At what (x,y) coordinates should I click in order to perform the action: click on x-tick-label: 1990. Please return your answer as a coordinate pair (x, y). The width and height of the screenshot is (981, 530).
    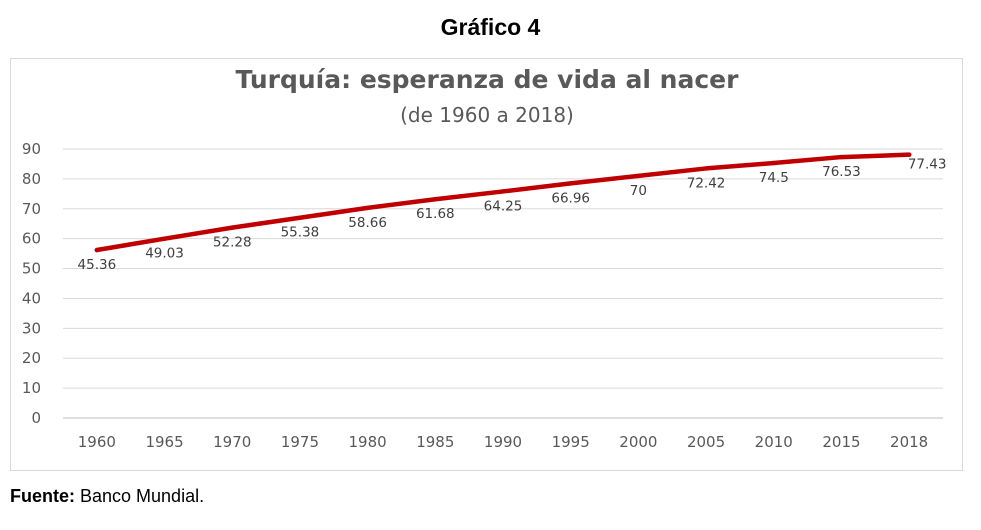
    Looking at the image, I should click on (503, 442).